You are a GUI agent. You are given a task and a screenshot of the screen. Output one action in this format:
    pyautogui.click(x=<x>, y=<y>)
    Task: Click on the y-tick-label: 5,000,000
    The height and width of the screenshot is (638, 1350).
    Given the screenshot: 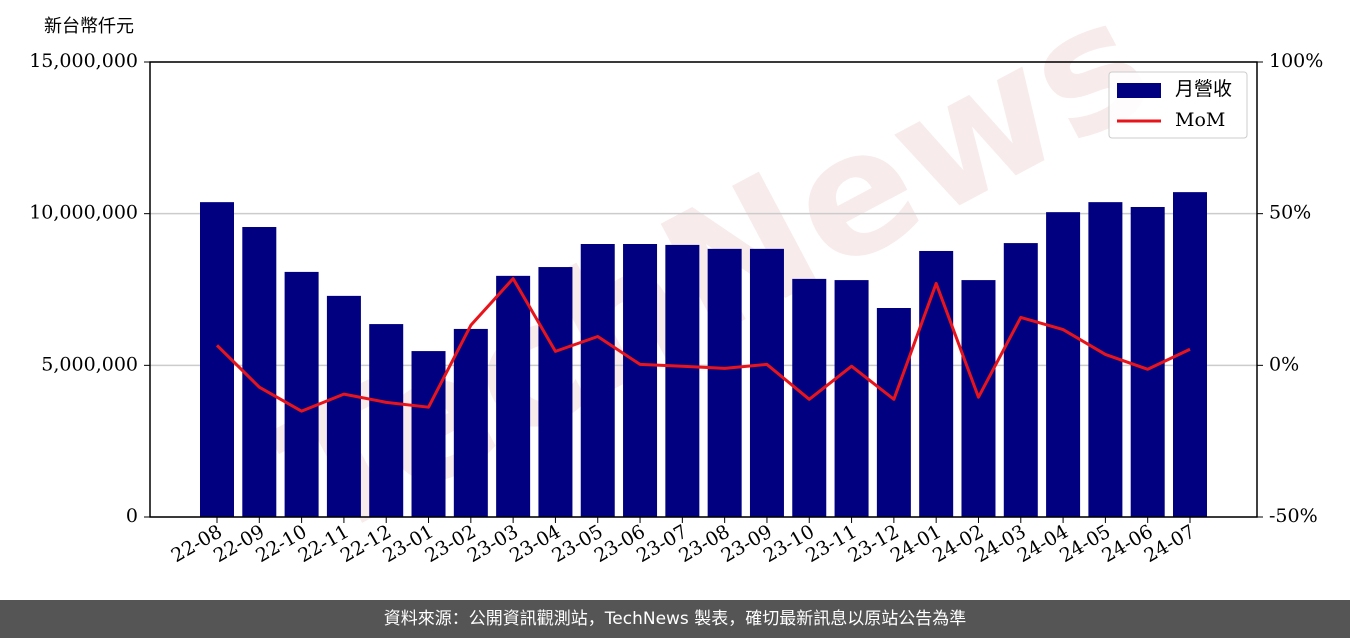 What is the action you would take?
    pyautogui.click(x=89, y=364)
    